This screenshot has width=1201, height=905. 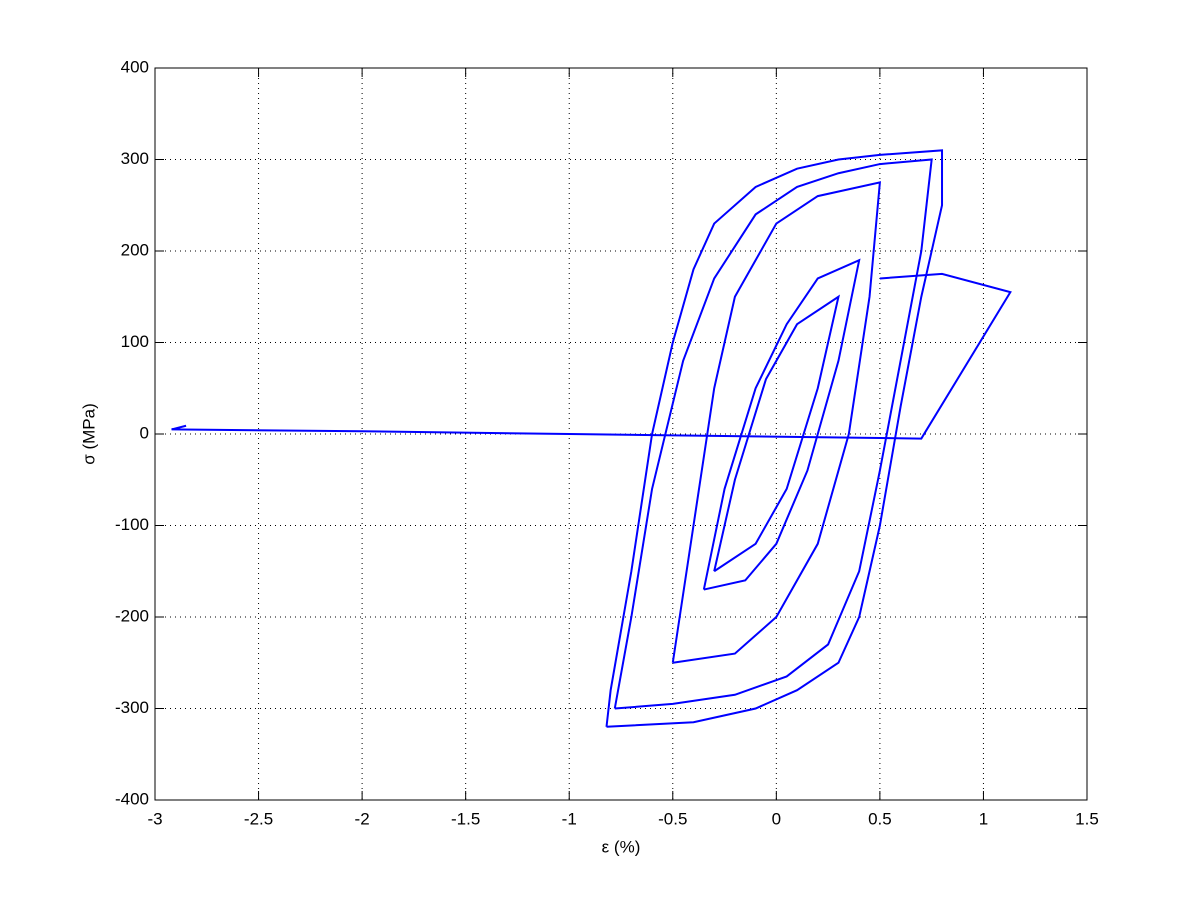 I want to click on x-tick-label: -1, so click(x=569, y=818).